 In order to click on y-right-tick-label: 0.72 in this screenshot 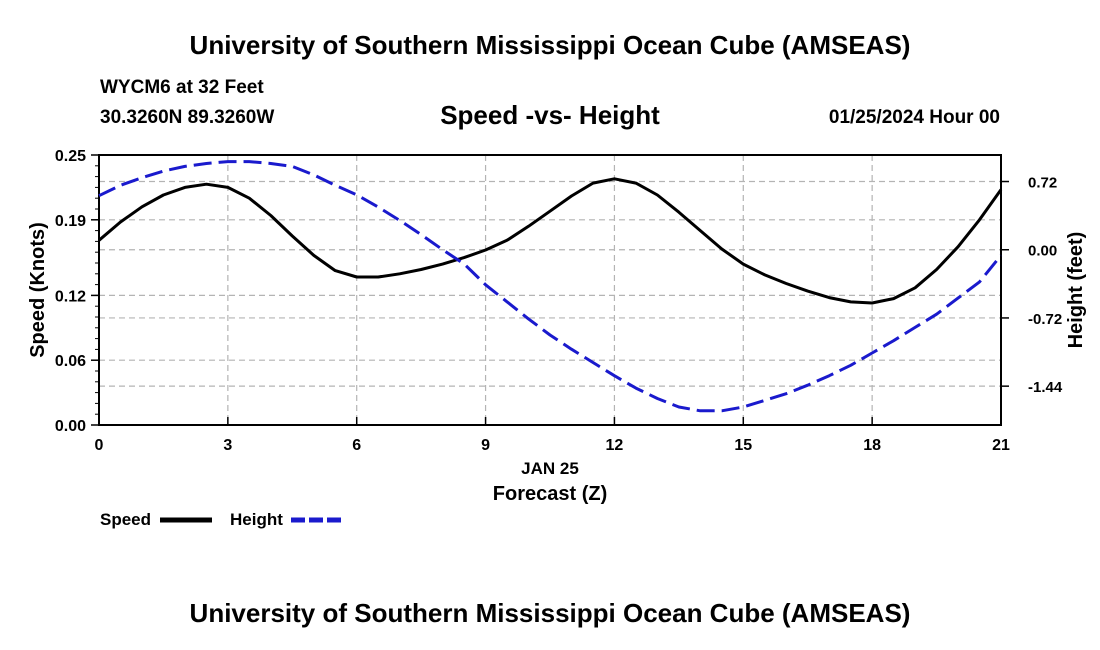, I will do `click(1042, 183)`.